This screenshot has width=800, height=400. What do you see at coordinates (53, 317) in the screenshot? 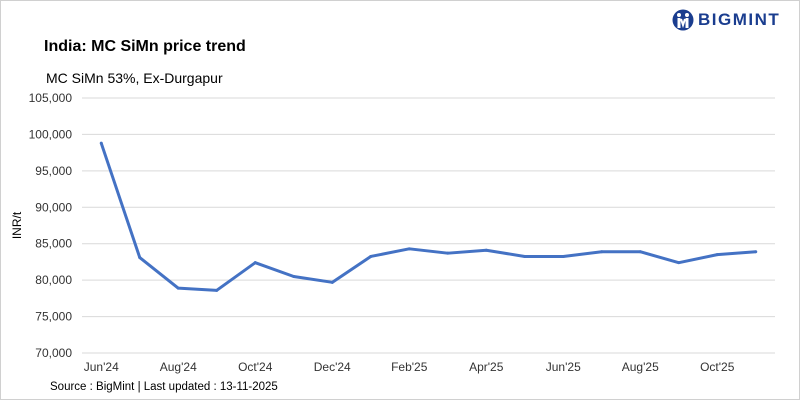
I see `y-tick-label: 75,000` at bounding box center [53, 317].